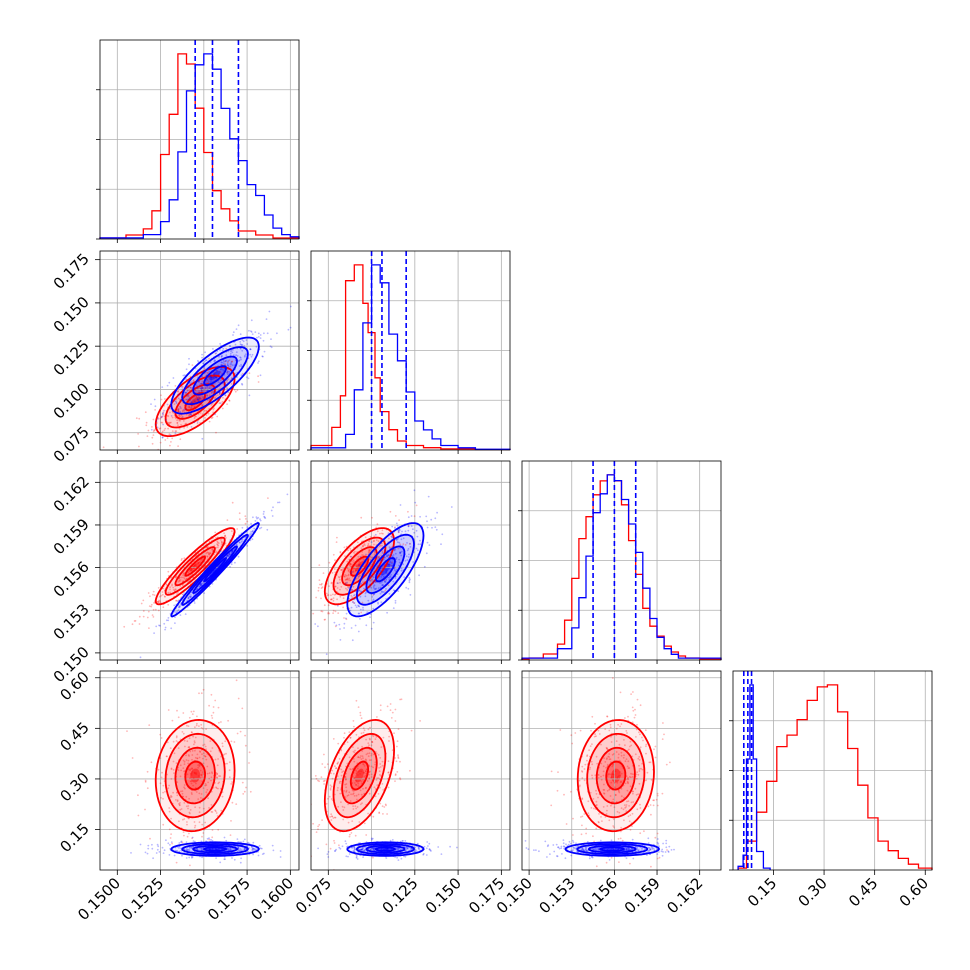  I want to click on red-density-fill, so click(615, 775).